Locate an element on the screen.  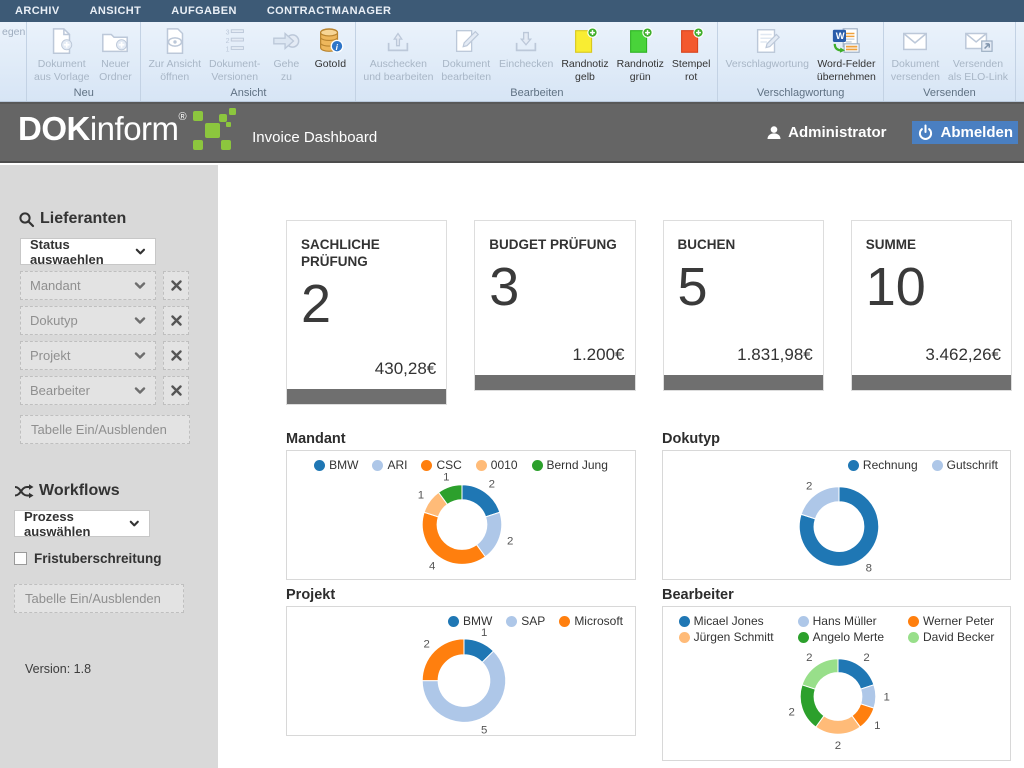
ribbon-button-stempel: Stempel rot is located at coordinates (691, 53).